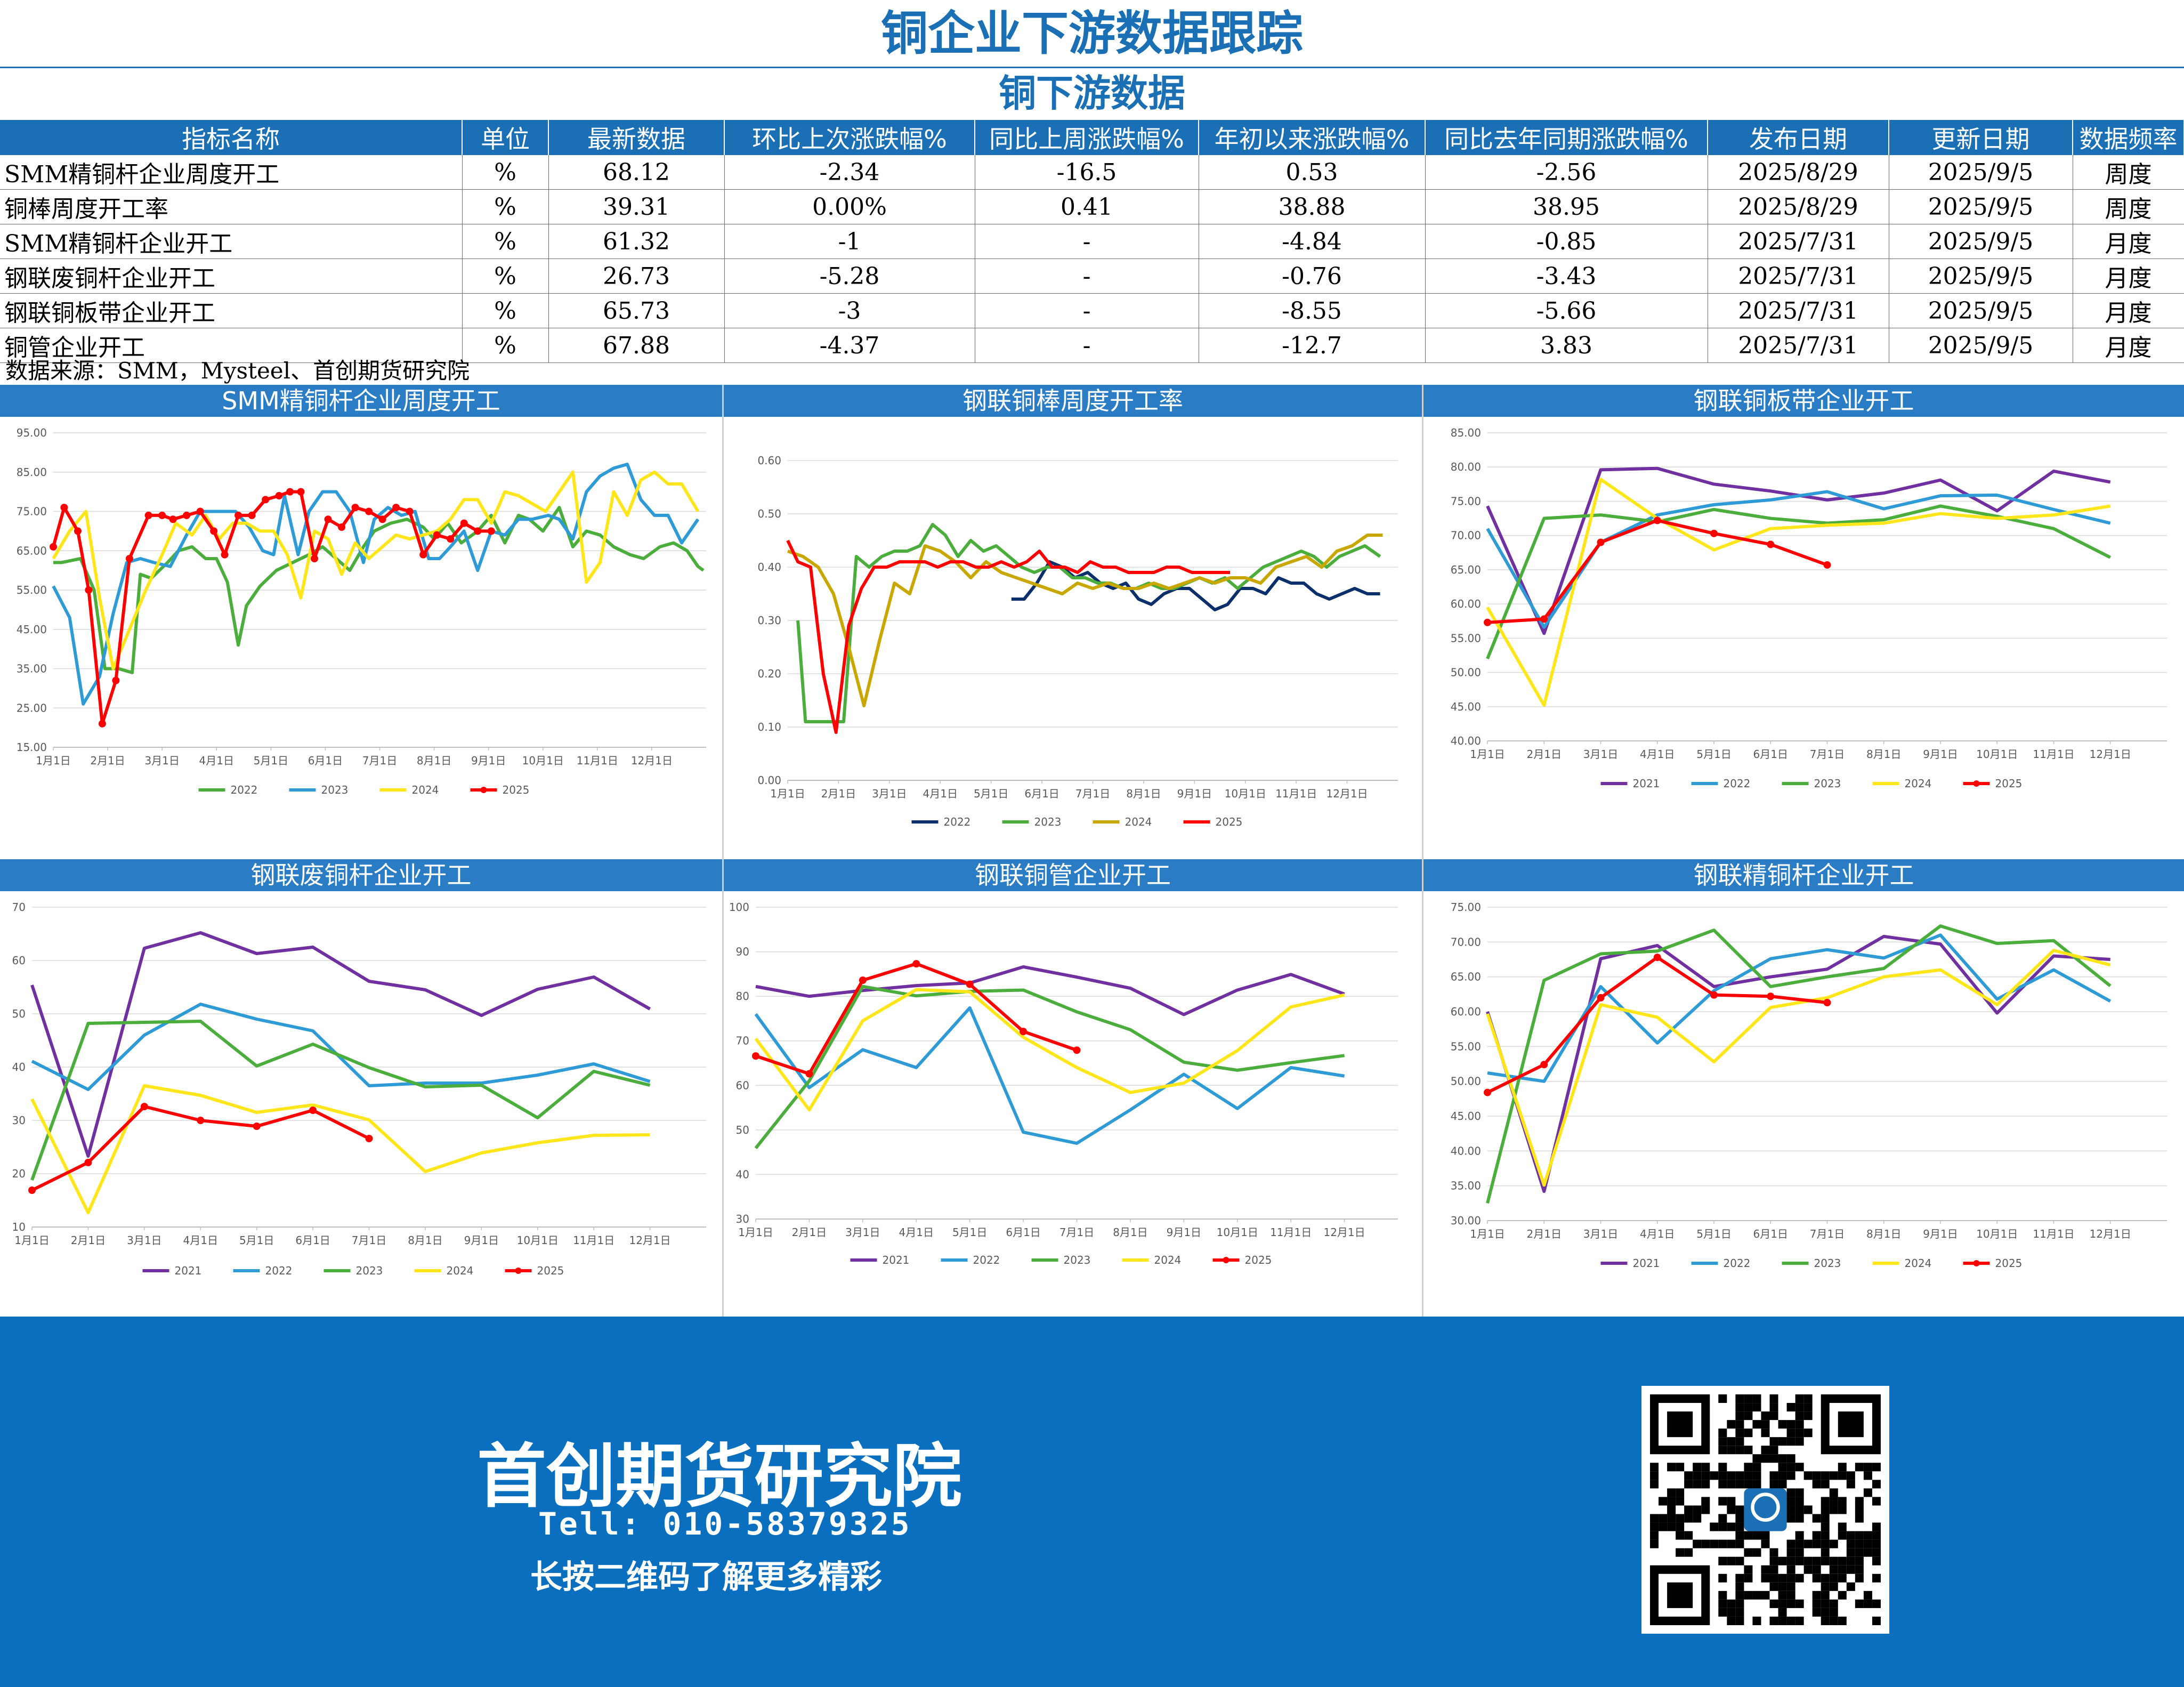 This screenshot has height=1687, width=2184. I want to click on column-header: 单位, so click(505, 138).